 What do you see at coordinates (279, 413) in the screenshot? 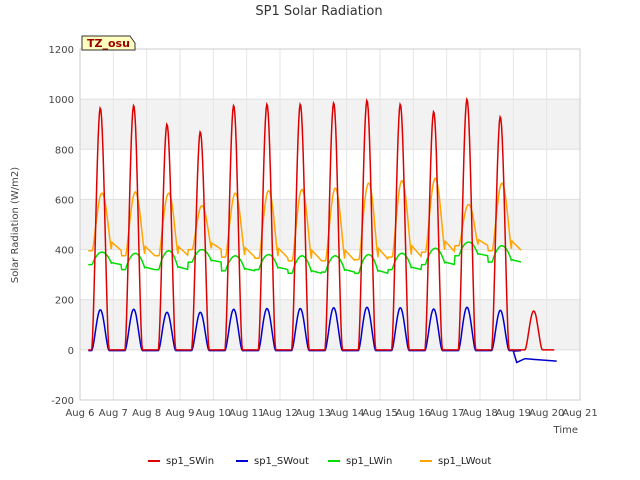
I see `x-tick-label: Aug 12` at bounding box center [279, 413].